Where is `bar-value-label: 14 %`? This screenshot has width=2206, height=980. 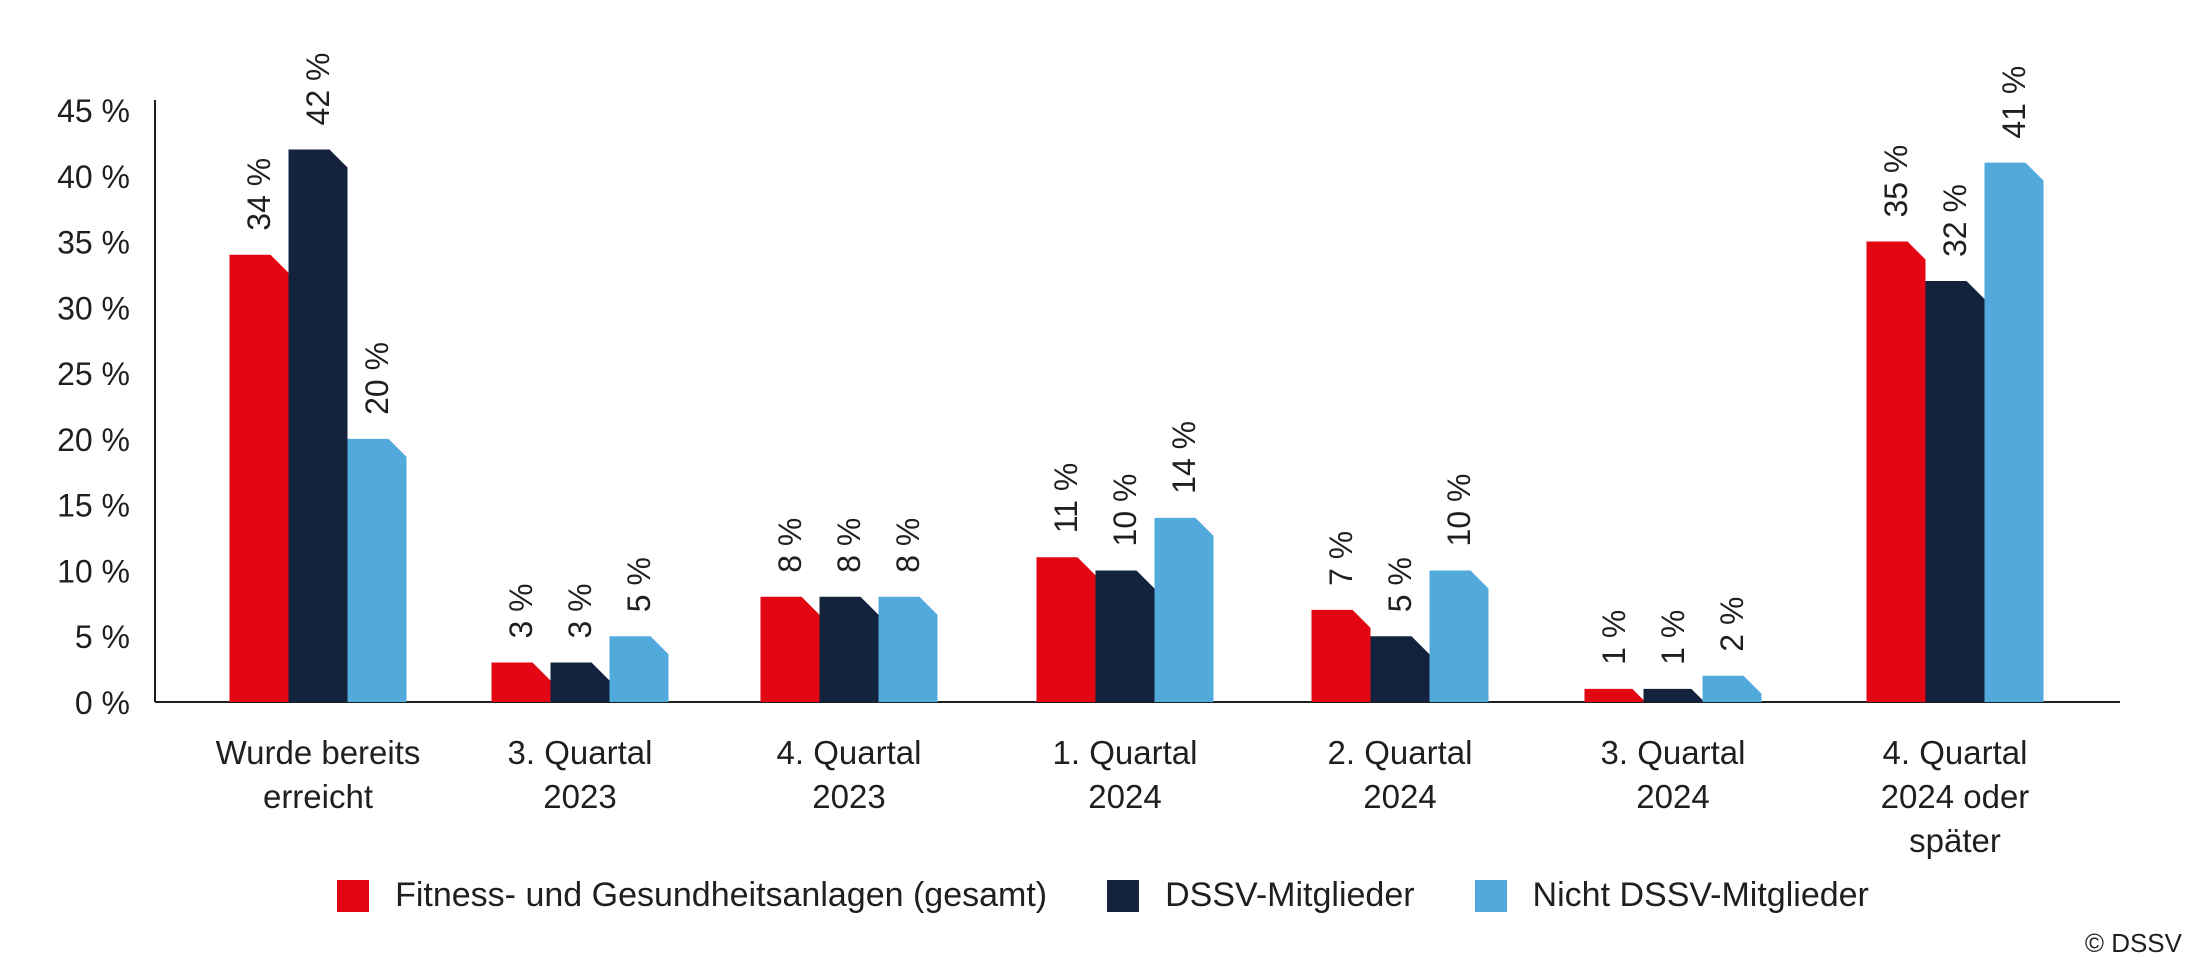 bar-value-label: 14 % is located at coordinates (1184, 457).